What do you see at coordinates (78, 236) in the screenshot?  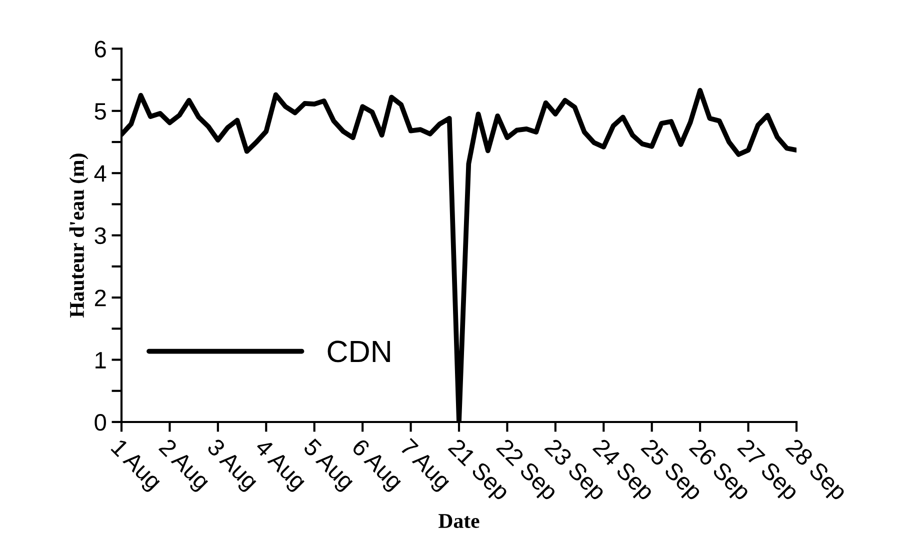 I see `y-axis-title: Hauteur d'eau (m)` at bounding box center [78, 236].